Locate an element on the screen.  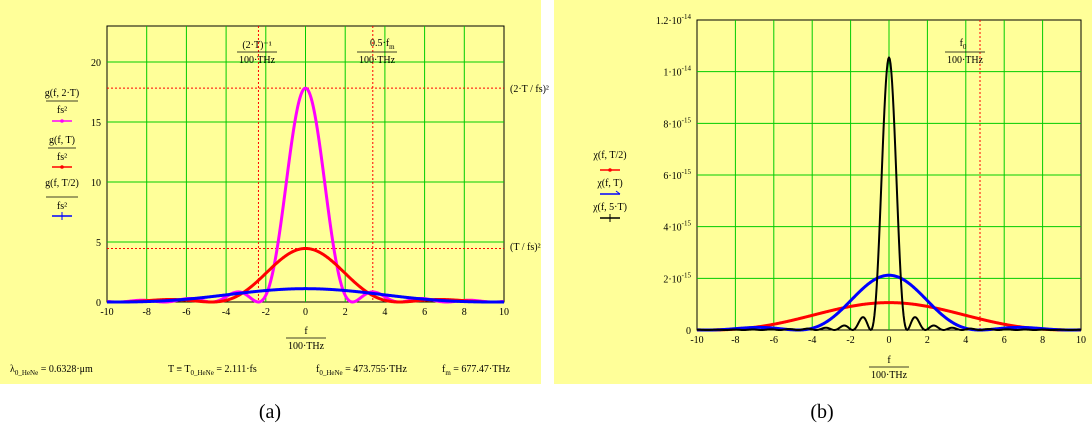
y-tick-label: 20 is located at coordinates (96, 63).